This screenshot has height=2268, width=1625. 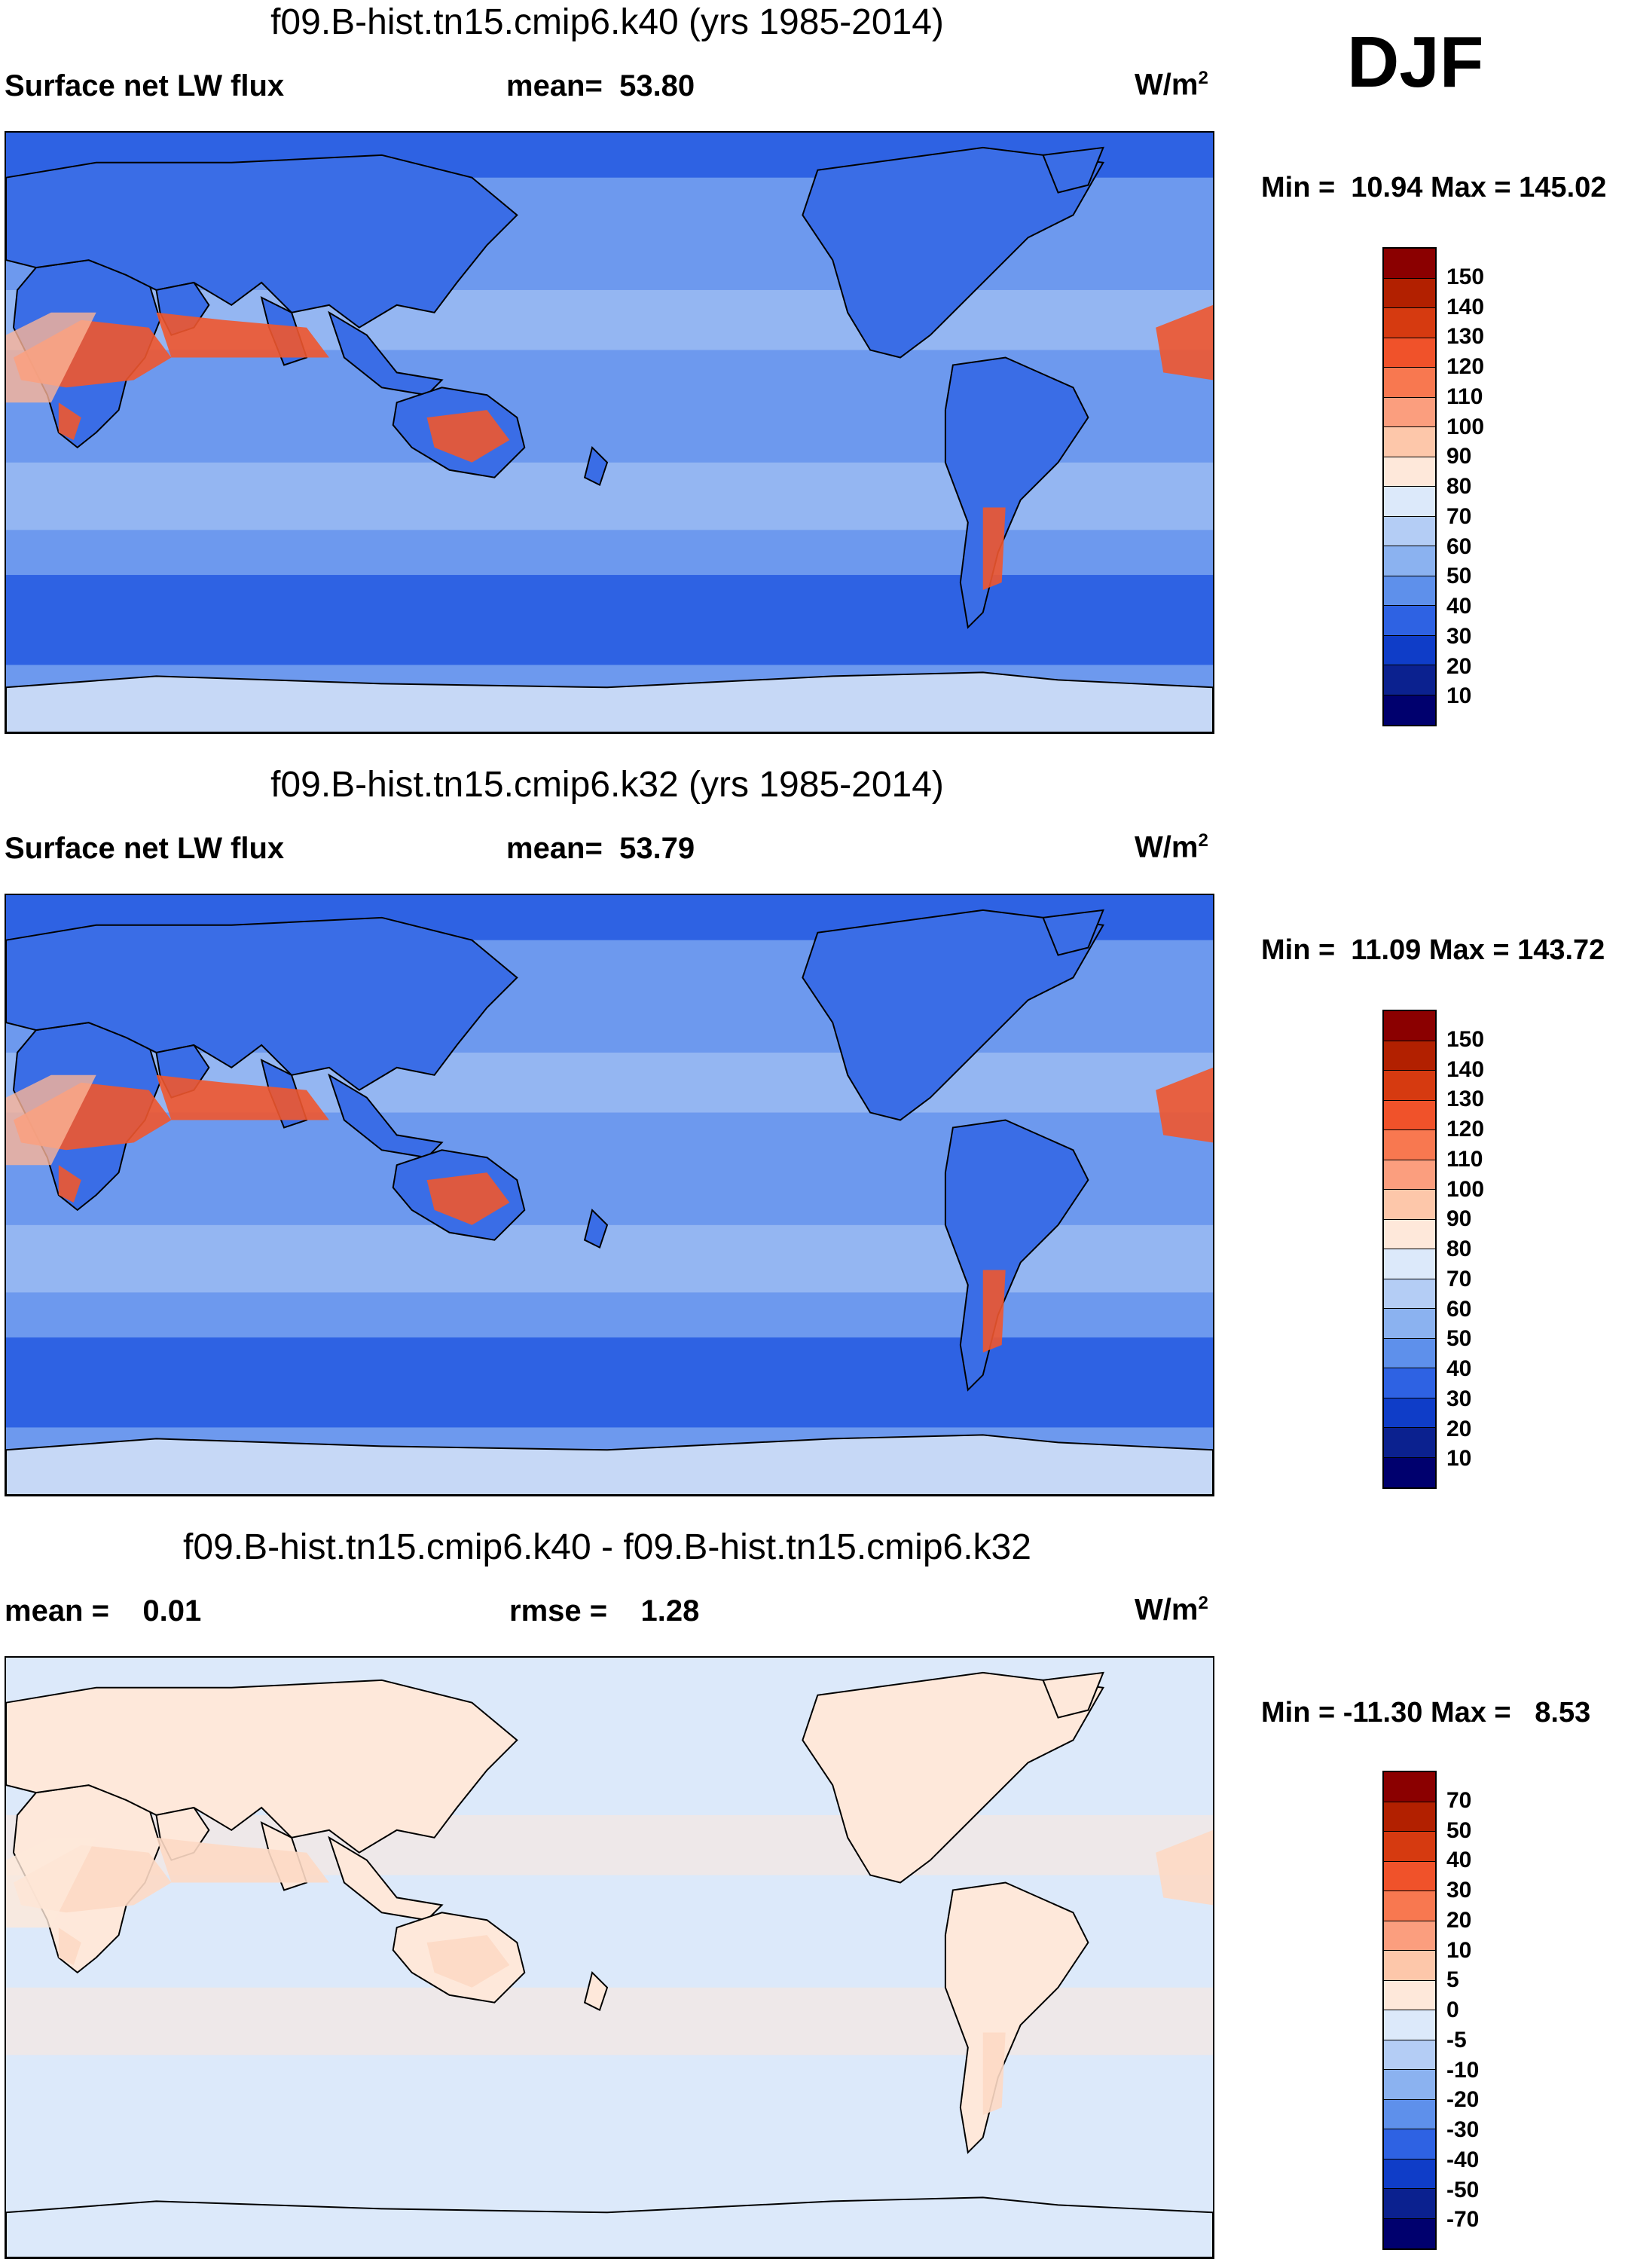 I want to click on colorbar-tick-label: 150, so click(x=1465, y=1039).